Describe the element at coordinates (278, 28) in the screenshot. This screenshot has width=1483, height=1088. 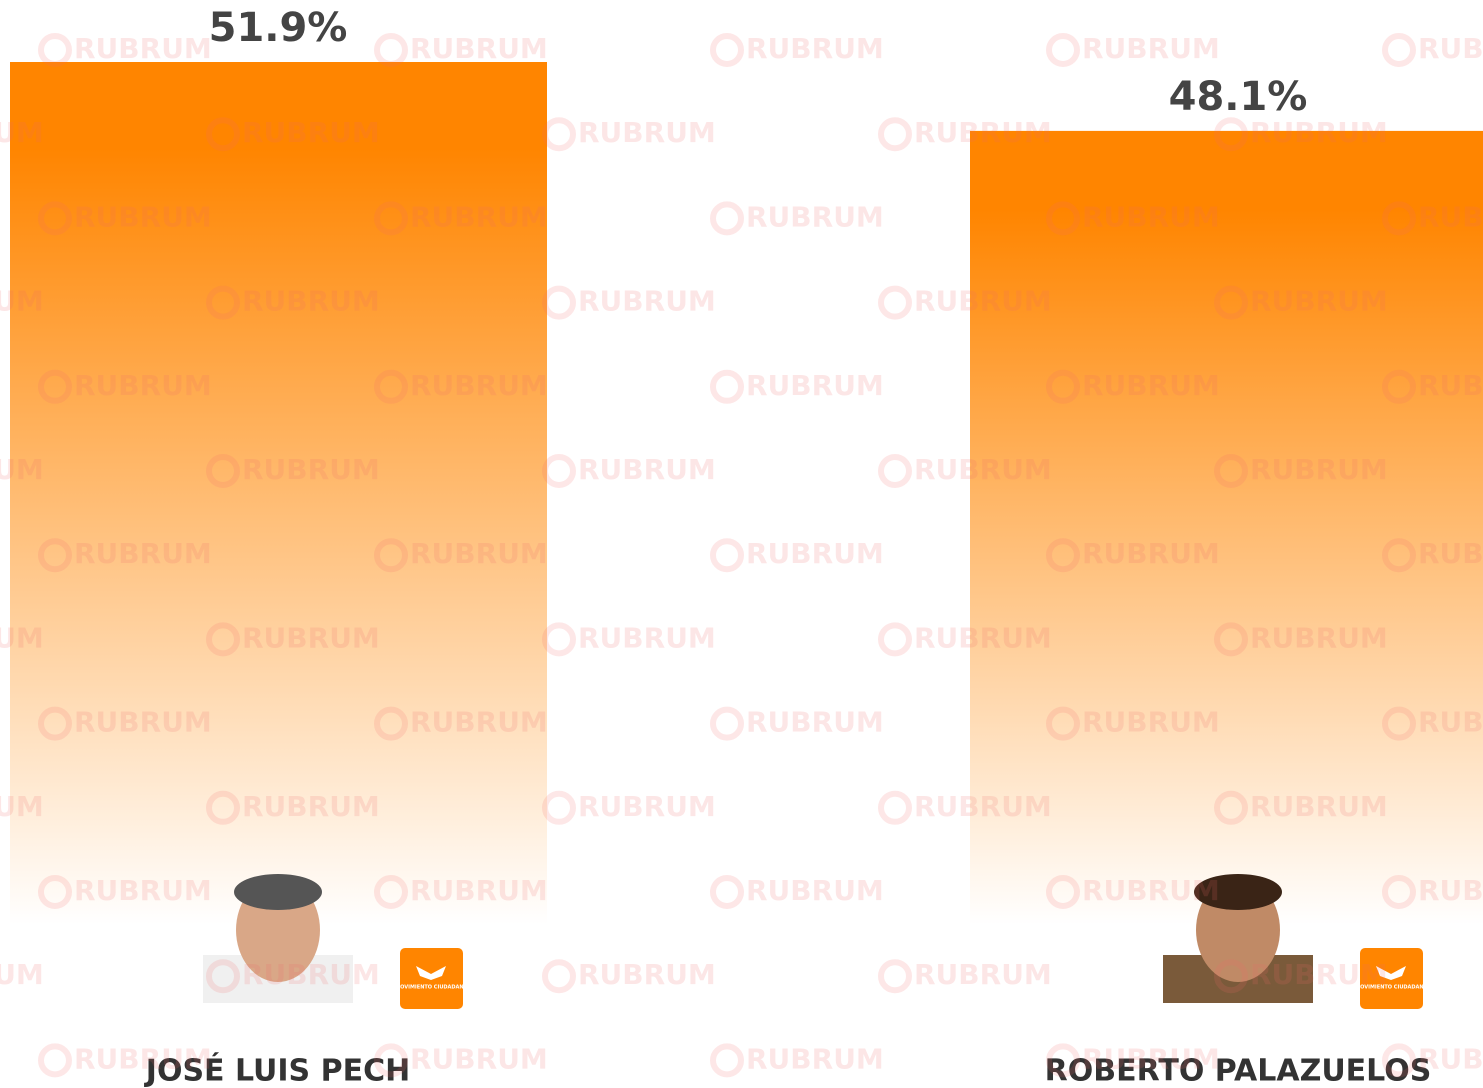
I see `value-label: 51.9%` at that location.